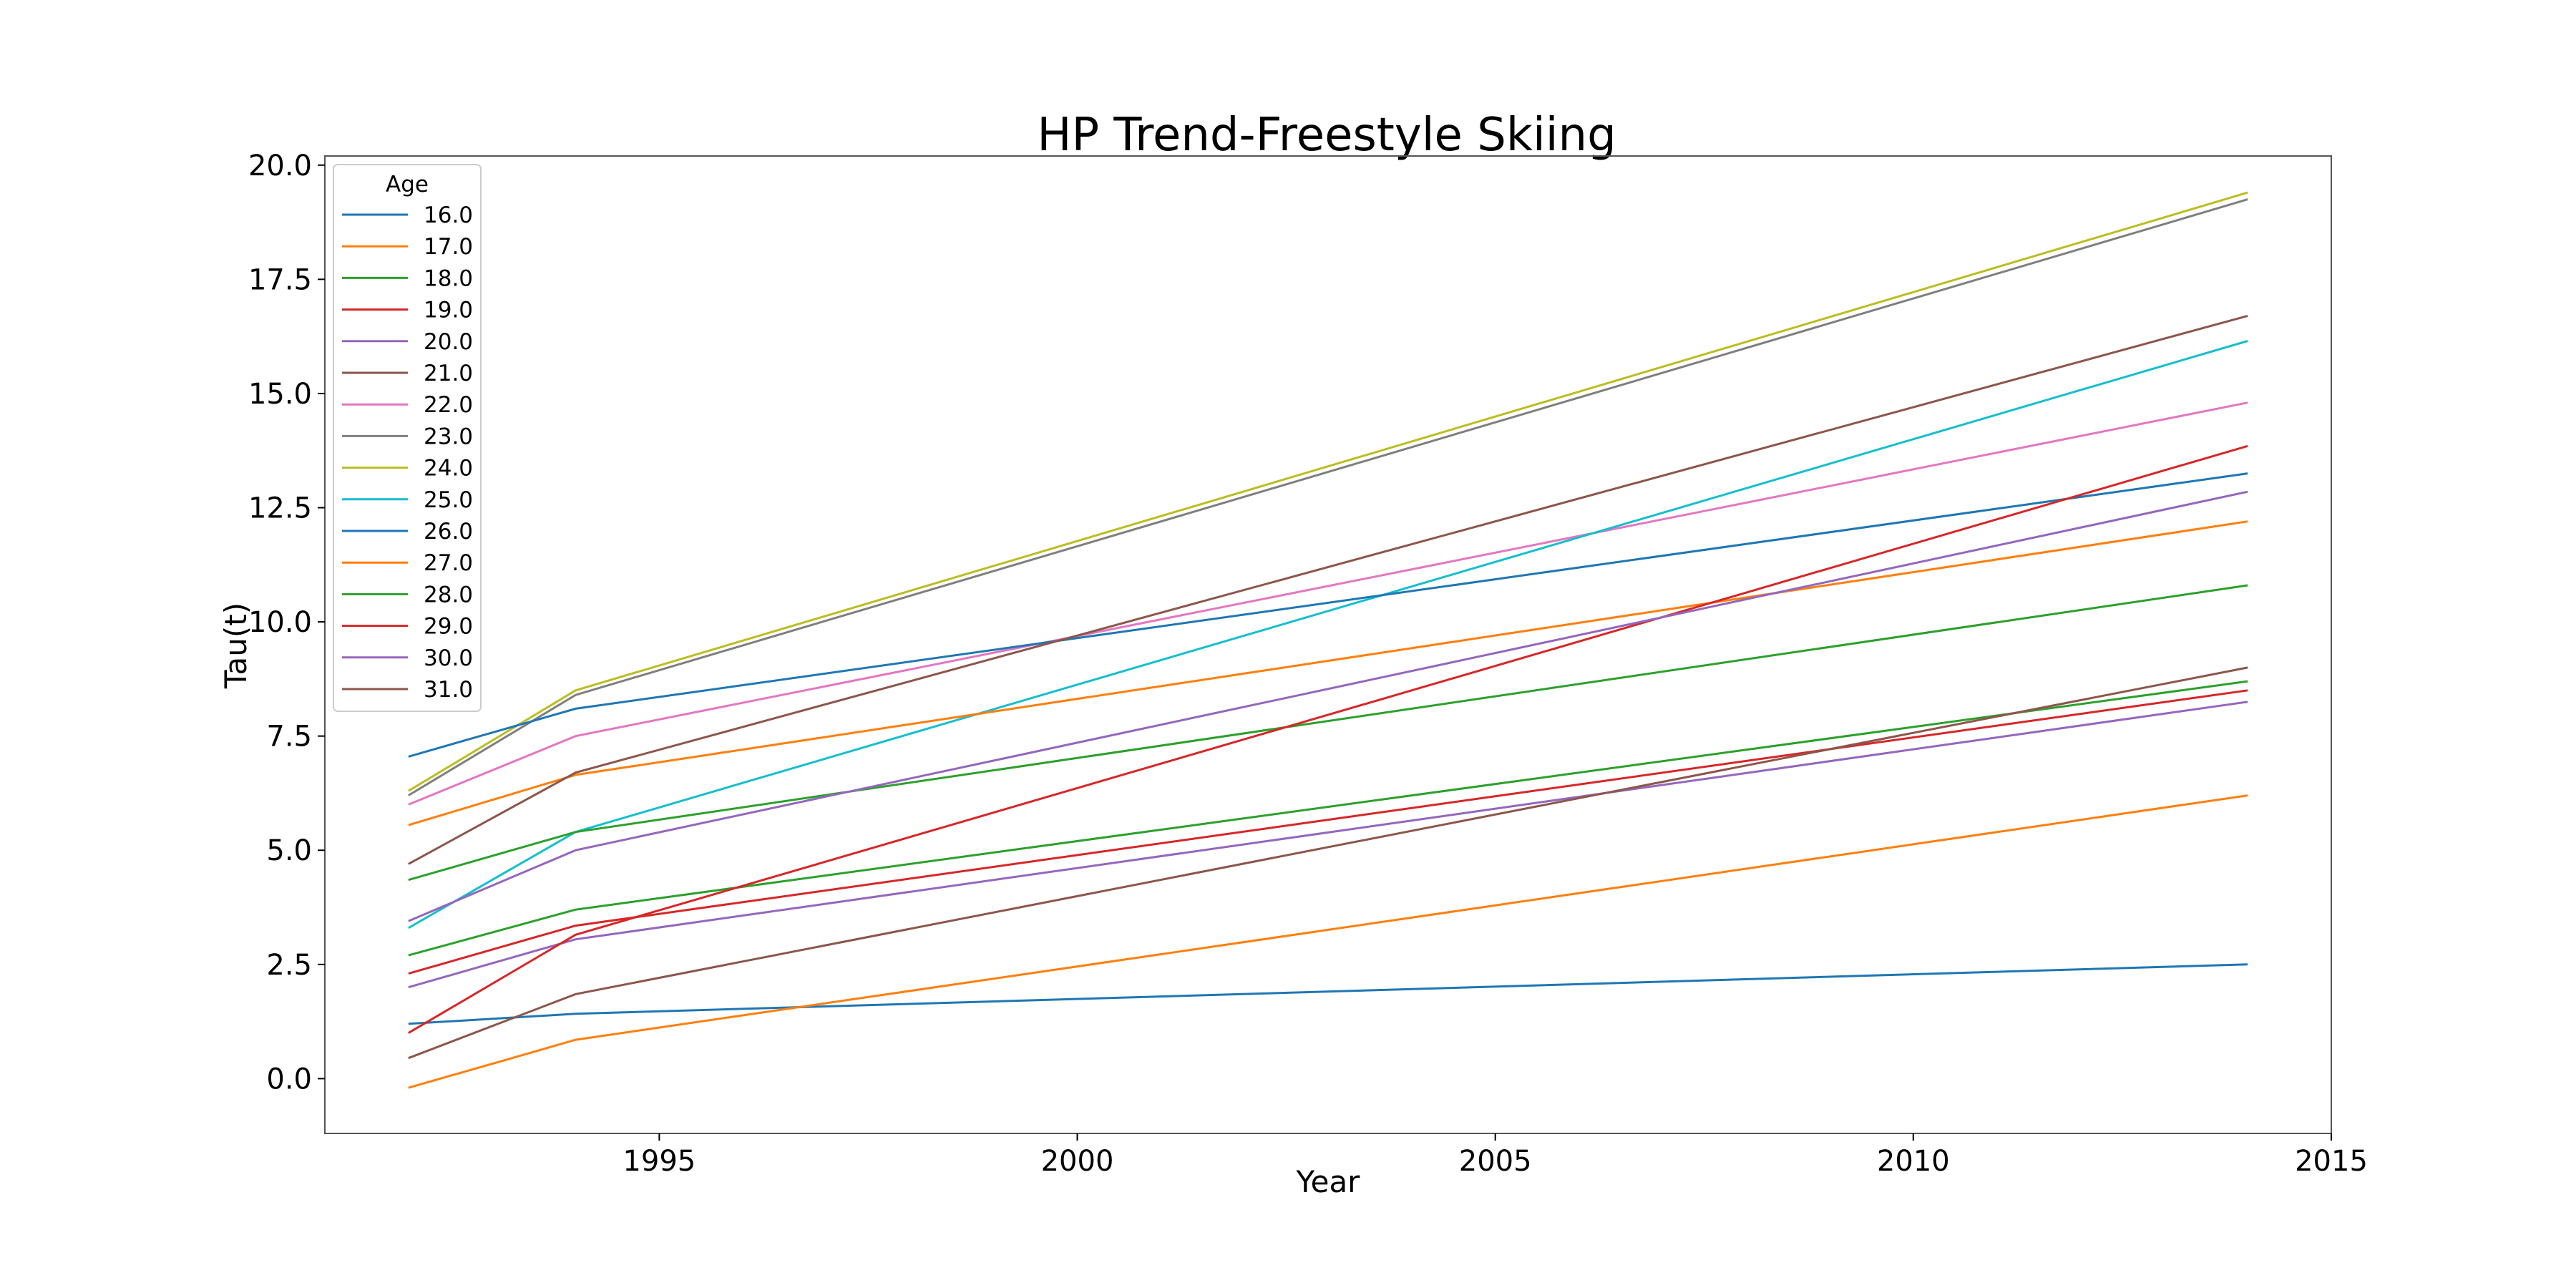 The image size is (2576, 1288). I want to click on legend-label: 31.0, so click(448, 690).